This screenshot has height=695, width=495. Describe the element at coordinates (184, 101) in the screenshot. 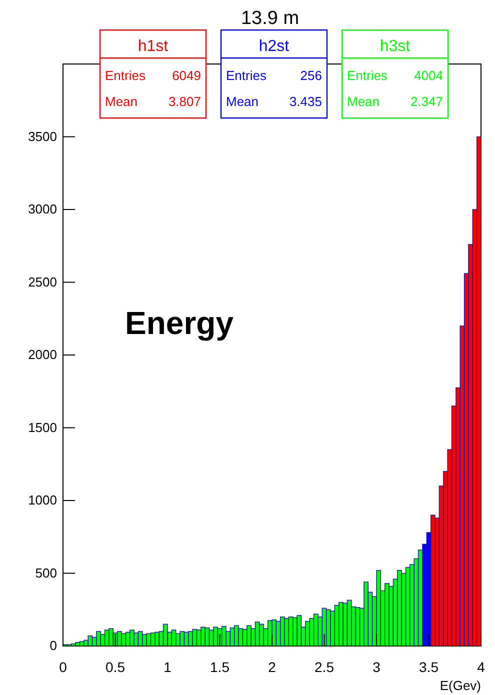

I see `annotation: 3.807` at that location.